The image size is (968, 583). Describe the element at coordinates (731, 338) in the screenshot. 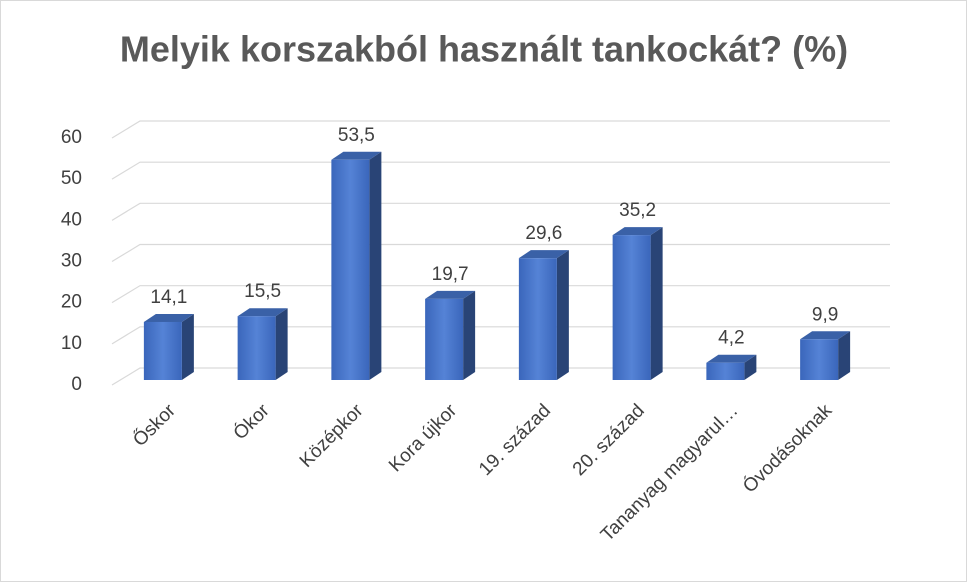

I see `value-label: 4,2` at that location.